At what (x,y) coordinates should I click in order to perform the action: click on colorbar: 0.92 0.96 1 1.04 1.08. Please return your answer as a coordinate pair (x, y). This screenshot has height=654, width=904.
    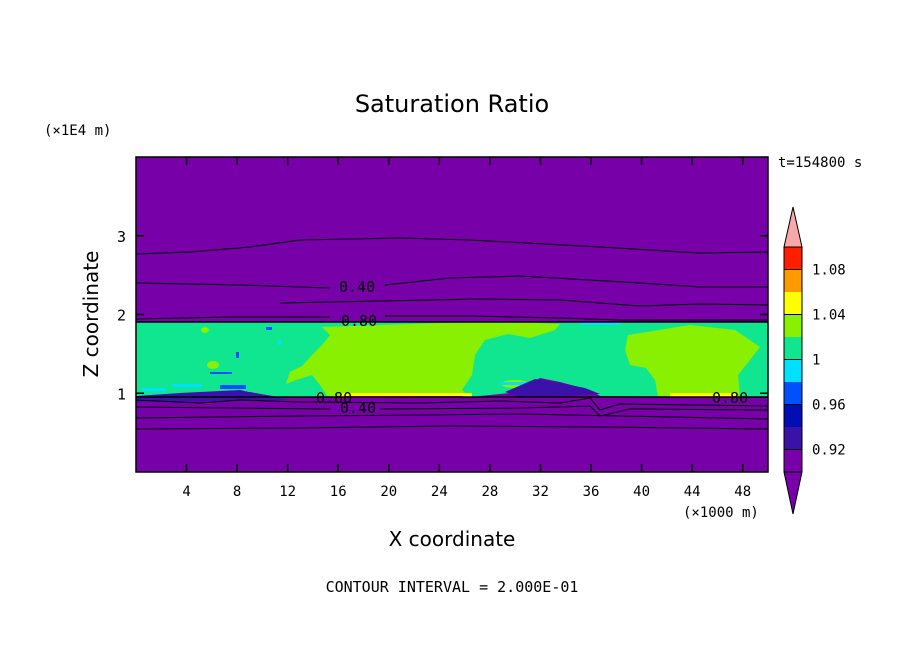
    Looking at the image, I should click on (814, 360).